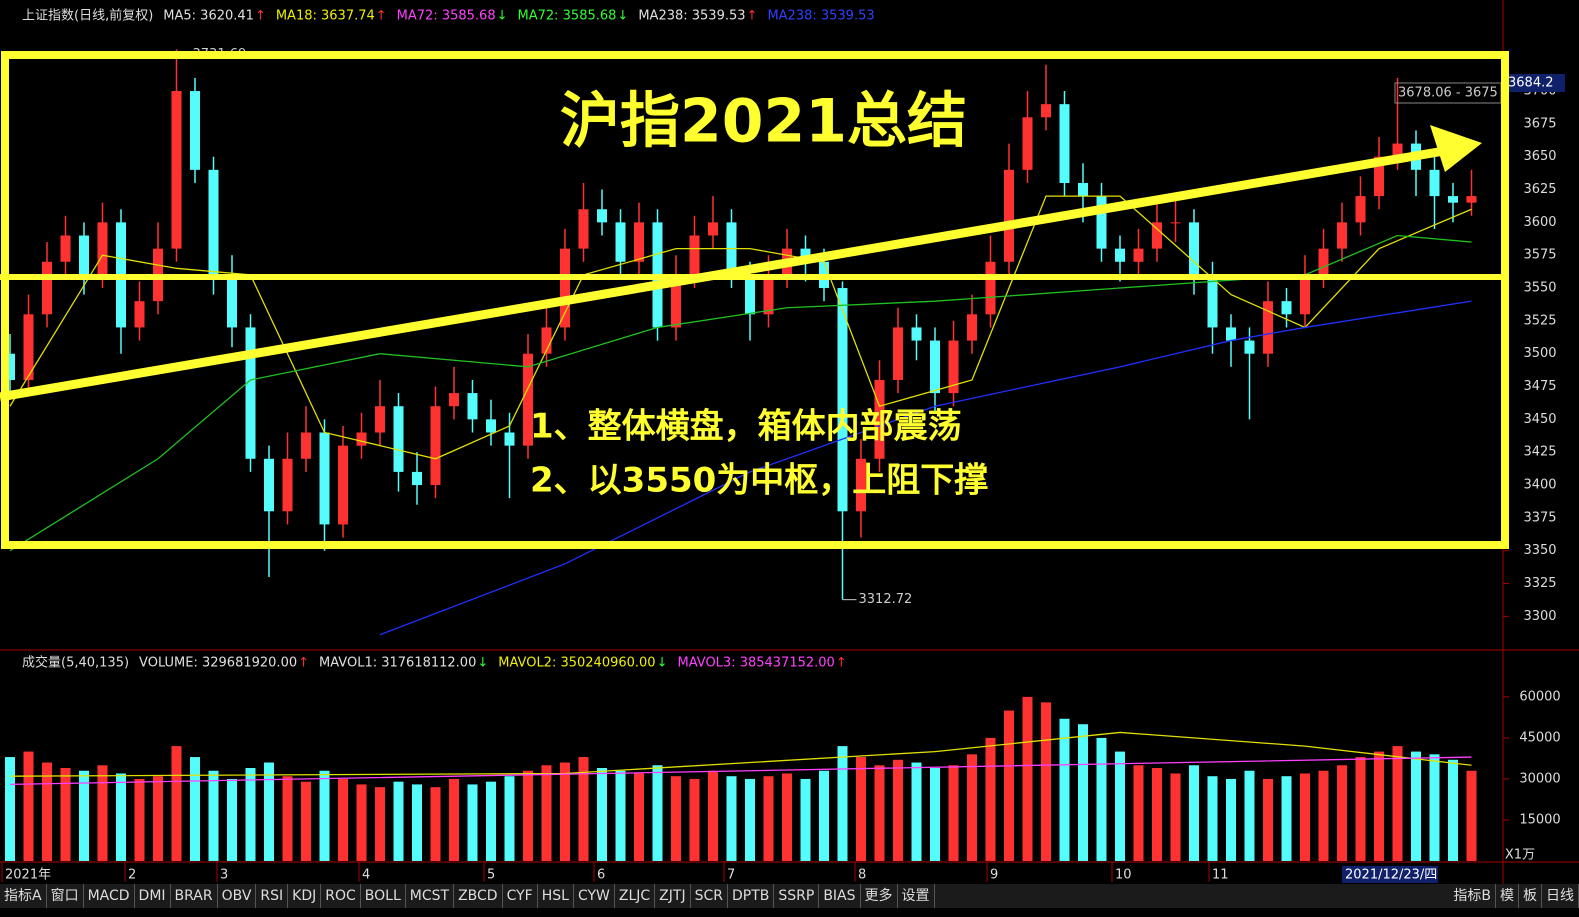 The image size is (1579, 917). I want to click on toolbar-tab: DPTB, so click(751, 896).